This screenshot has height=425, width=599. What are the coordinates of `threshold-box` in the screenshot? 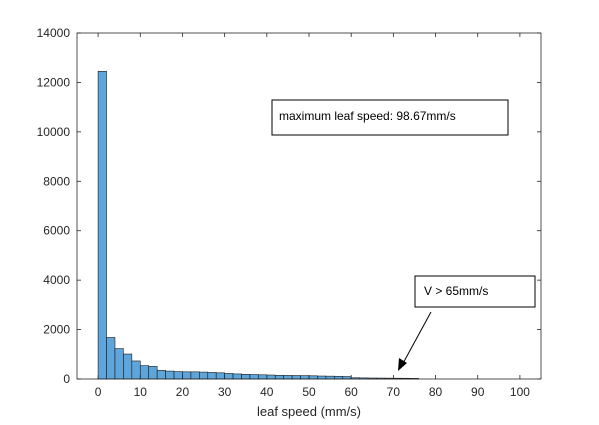 It's located at (475, 291).